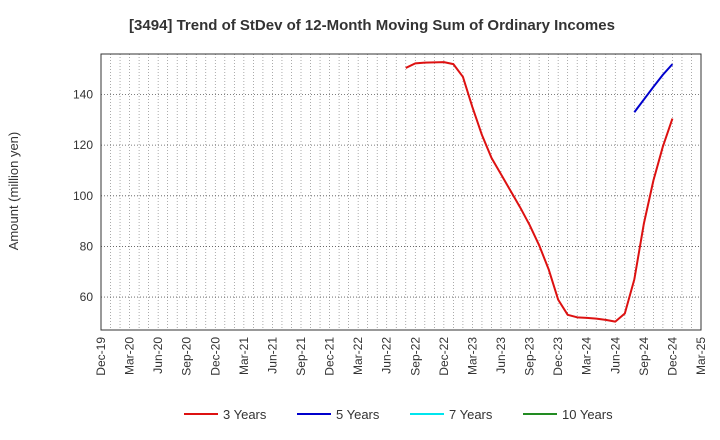 The width and height of the screenshot is (720, 440). I want to click on x-tick-label: Dec-19, so click(101, 356).